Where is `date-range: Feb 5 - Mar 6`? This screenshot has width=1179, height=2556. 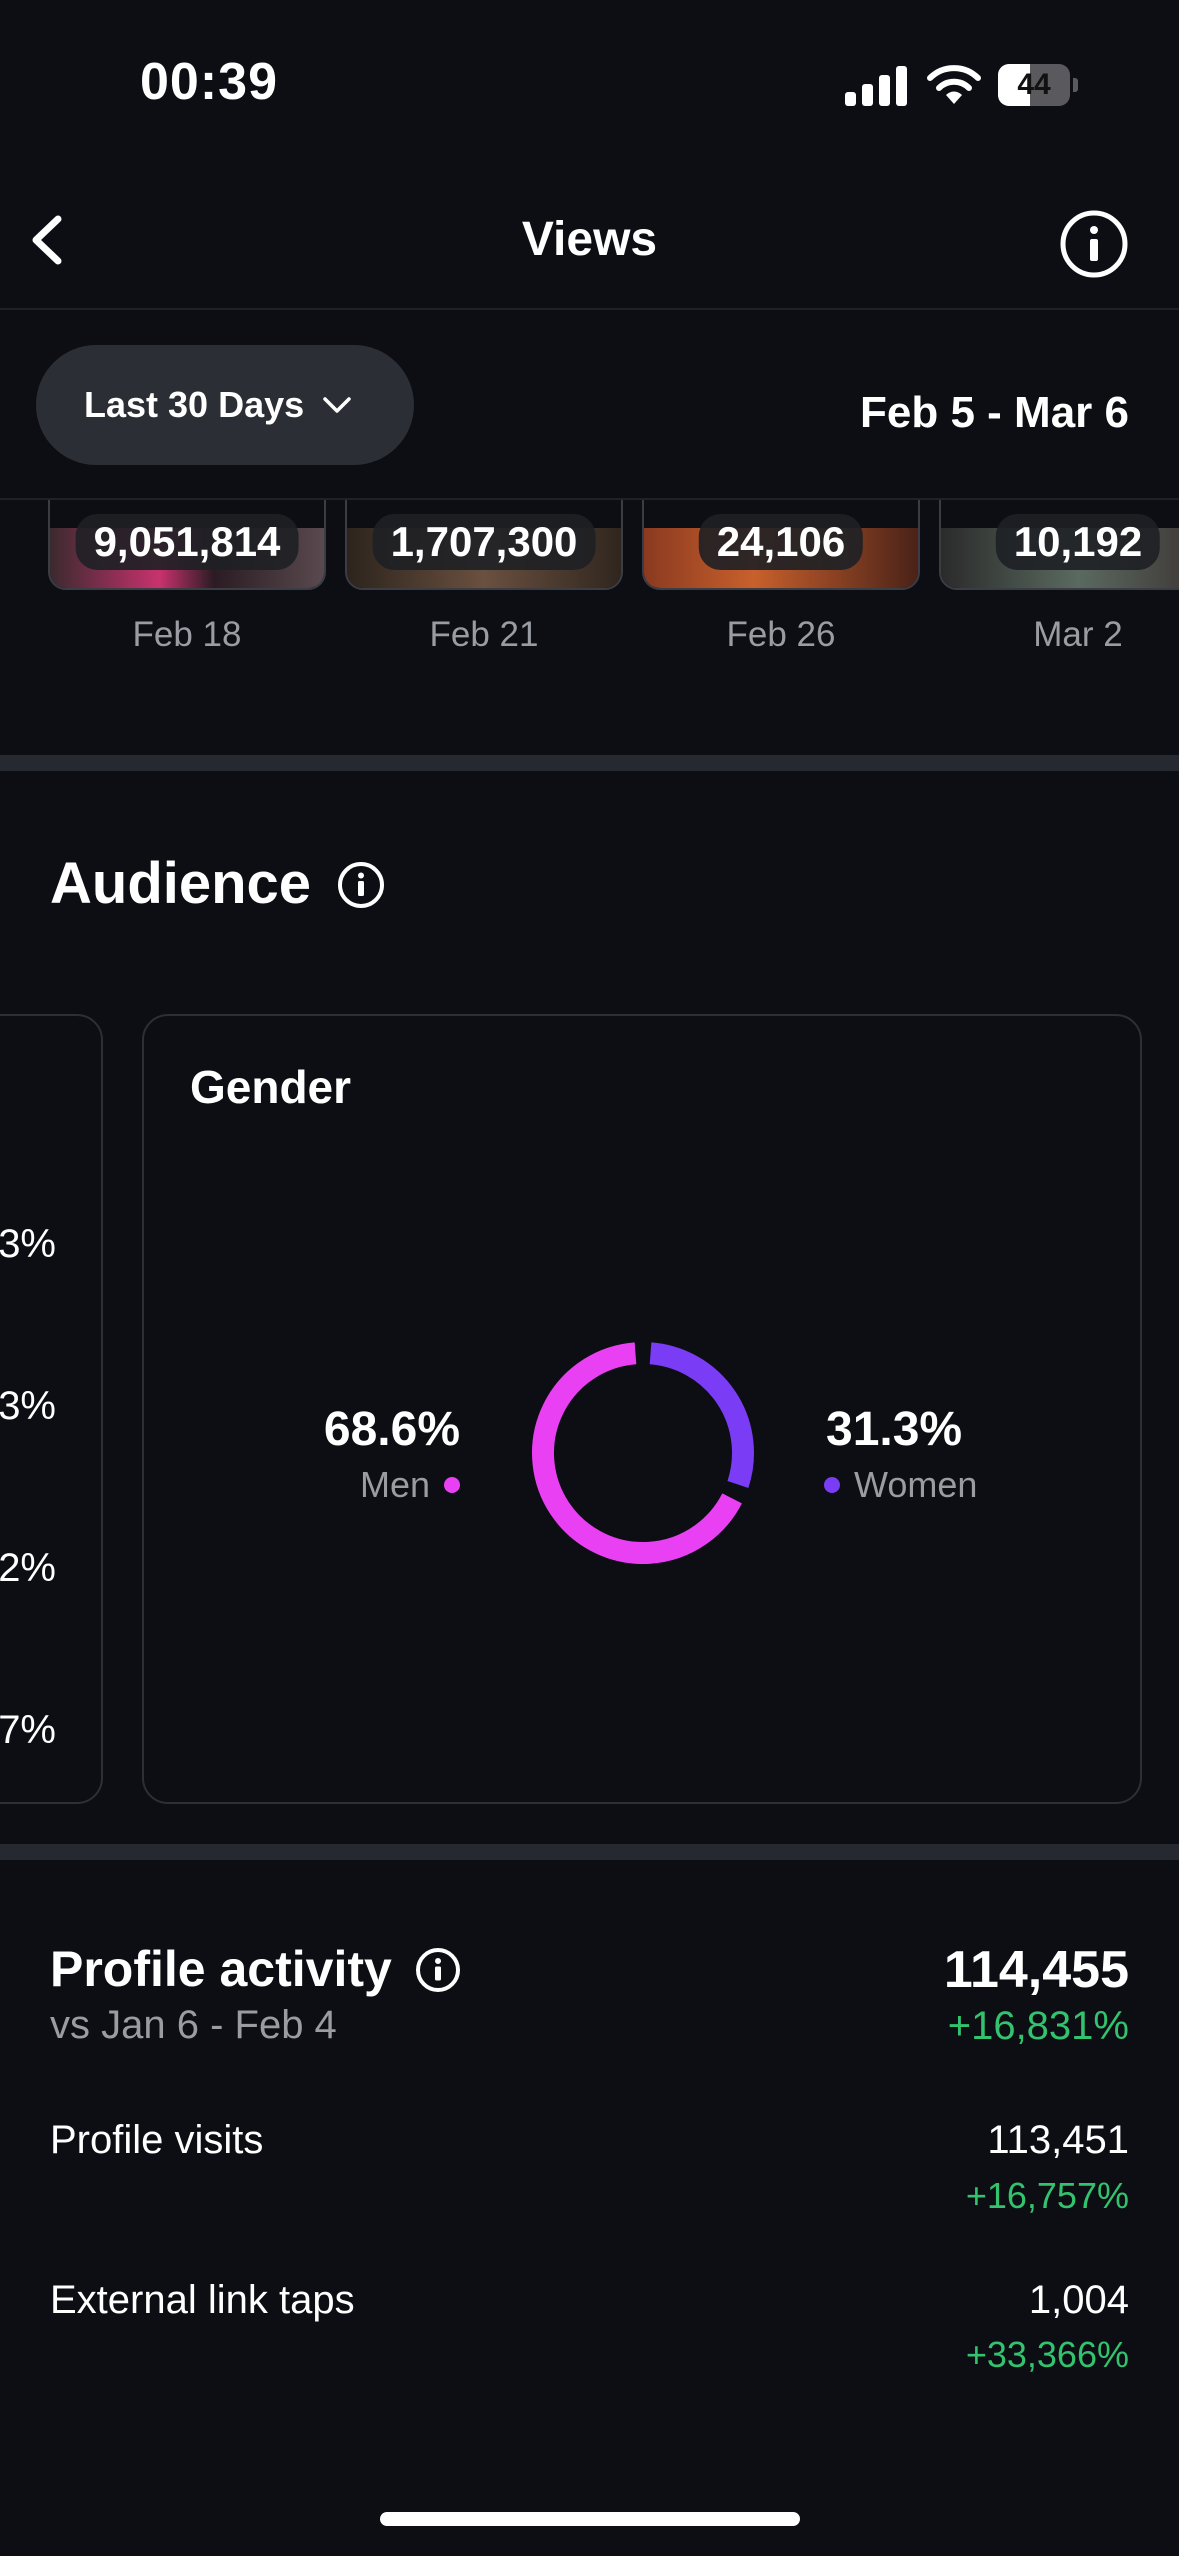 date-range: Feb 5 - Mar 6 is located at coordinates (994, 412).